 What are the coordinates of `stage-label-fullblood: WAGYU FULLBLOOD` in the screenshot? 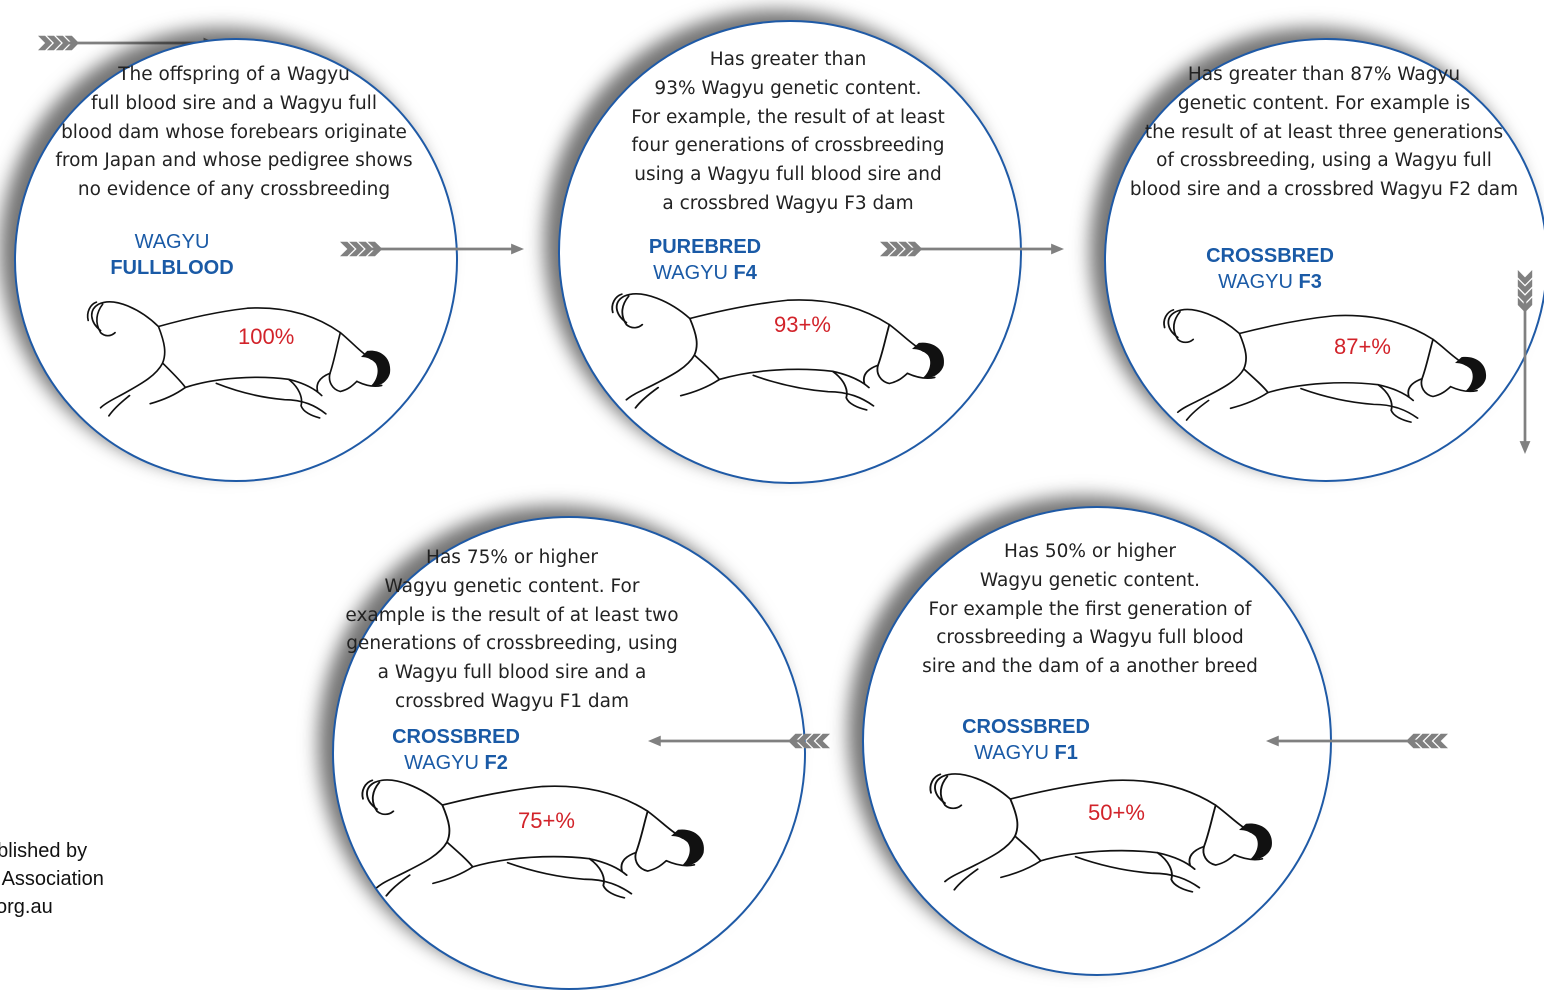 It's located at (172, 255).